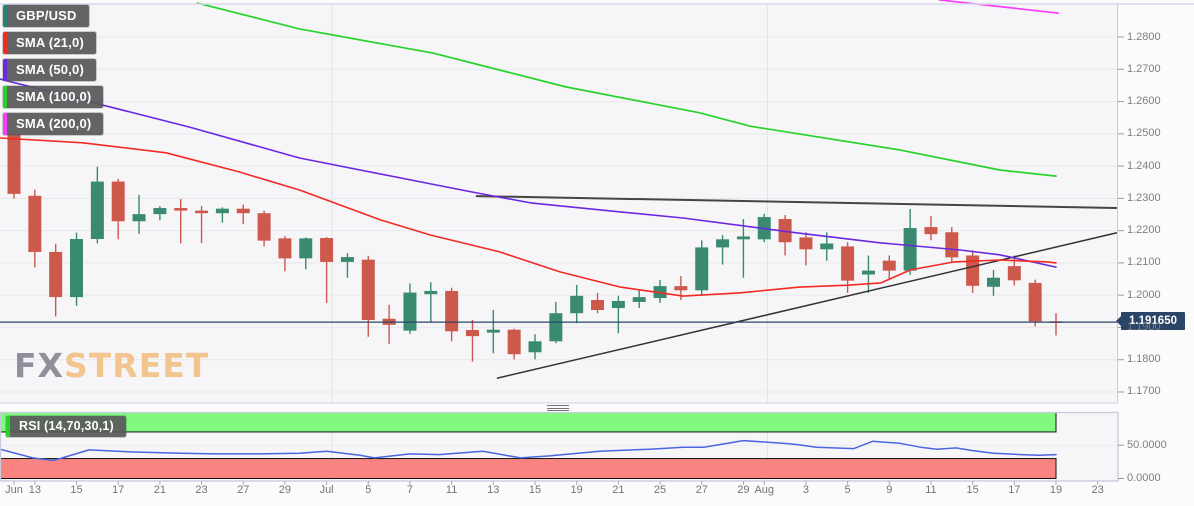  Describe the element at coordinates (137, 365) in the screenshot. I see `watermark-street: STREET` at that location.